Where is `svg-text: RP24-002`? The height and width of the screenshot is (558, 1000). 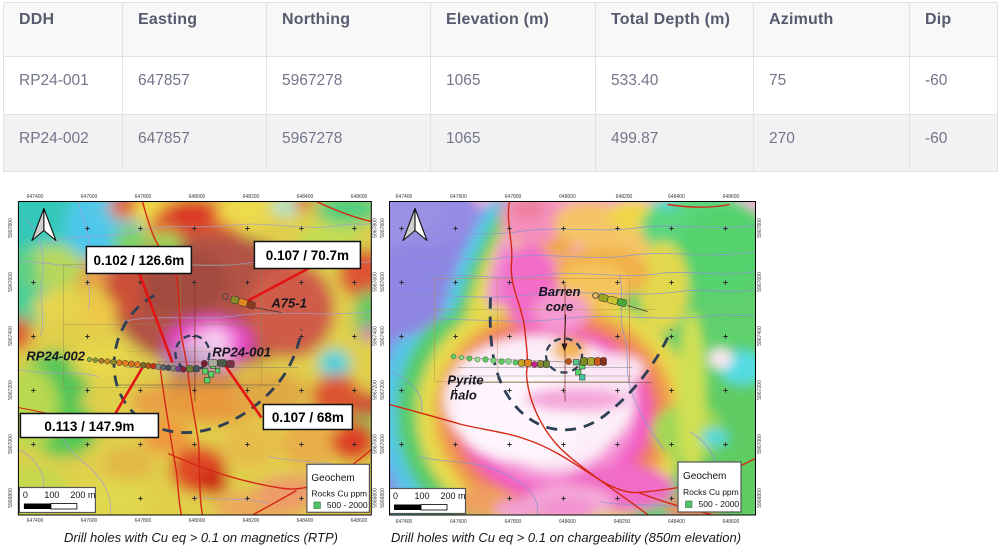 svg-text: RP24-002 is located at coordinates (55, 356).